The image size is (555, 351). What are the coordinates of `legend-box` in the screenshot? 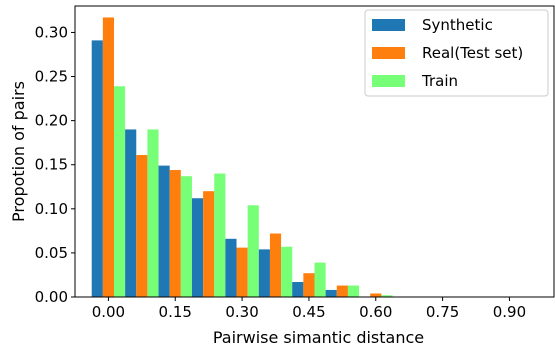 It's located at (456, 53).